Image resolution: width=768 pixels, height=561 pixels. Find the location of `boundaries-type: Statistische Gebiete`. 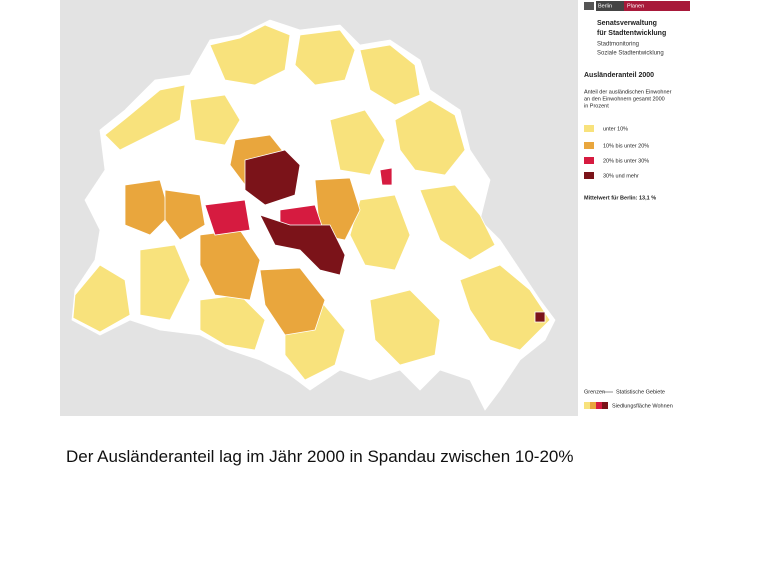

boundaries-type: Statistische Gebiete is located at coordinates (640, 392).